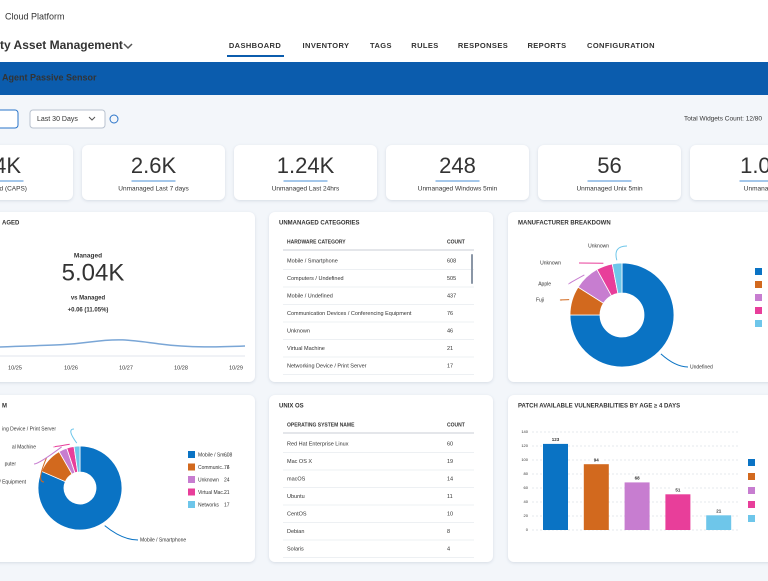  What do you see at coordinates (153, 189) in the screenshot?
I see `kpi-label: Unmanaged Last 7 days` at bounding box center [153, 189].